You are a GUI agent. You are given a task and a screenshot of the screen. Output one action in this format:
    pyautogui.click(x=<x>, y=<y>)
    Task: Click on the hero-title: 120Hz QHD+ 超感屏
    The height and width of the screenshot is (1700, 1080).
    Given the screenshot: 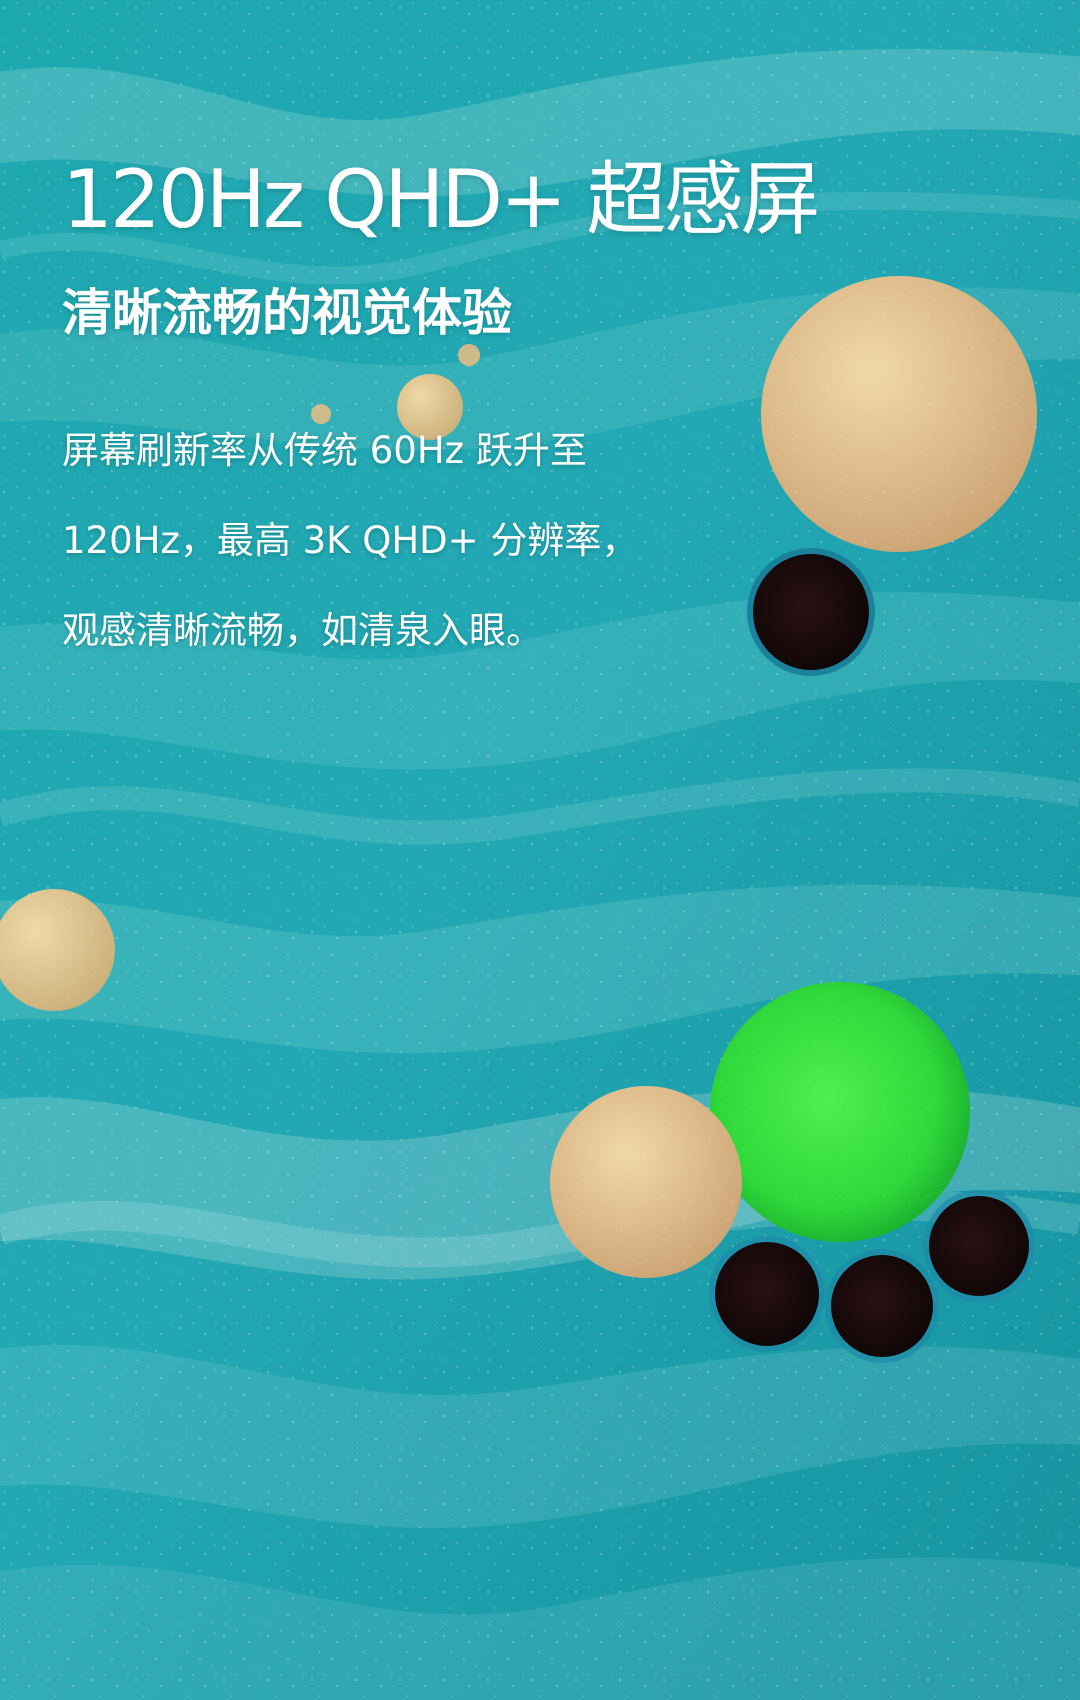 What is the action you would take?
    pyautogui.click(x=441, y=199)
    